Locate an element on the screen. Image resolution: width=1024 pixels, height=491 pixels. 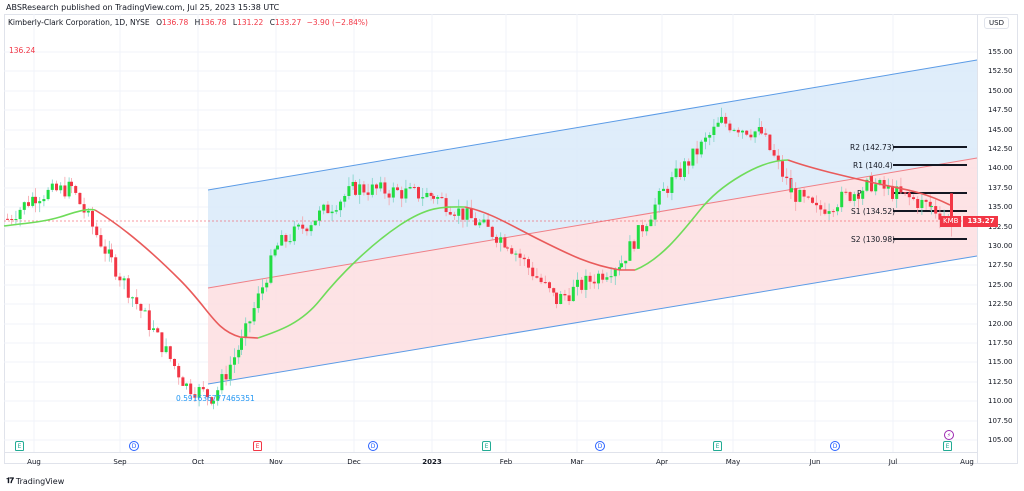
tradingview-mark-icon: 𝟏𝟕 is located at coordinates (10, 480).